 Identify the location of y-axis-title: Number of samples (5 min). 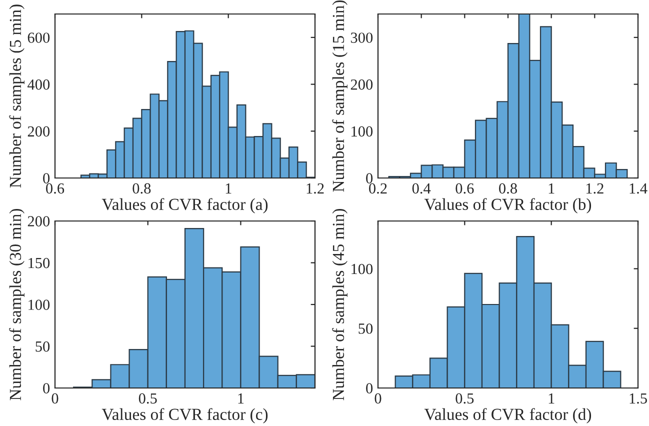
(16, 96).